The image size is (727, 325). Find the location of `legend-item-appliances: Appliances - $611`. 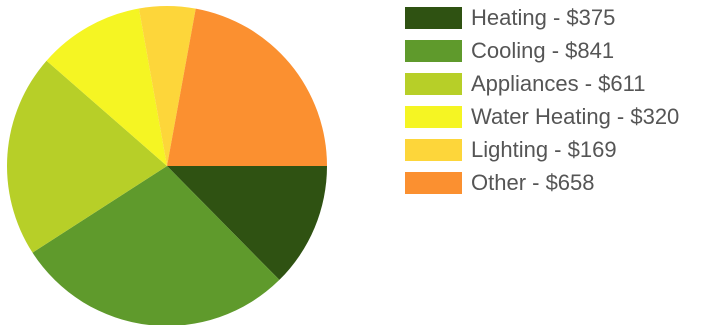

legend-item-appliances: Appliances - $611 is located at coordinates (564, 84).